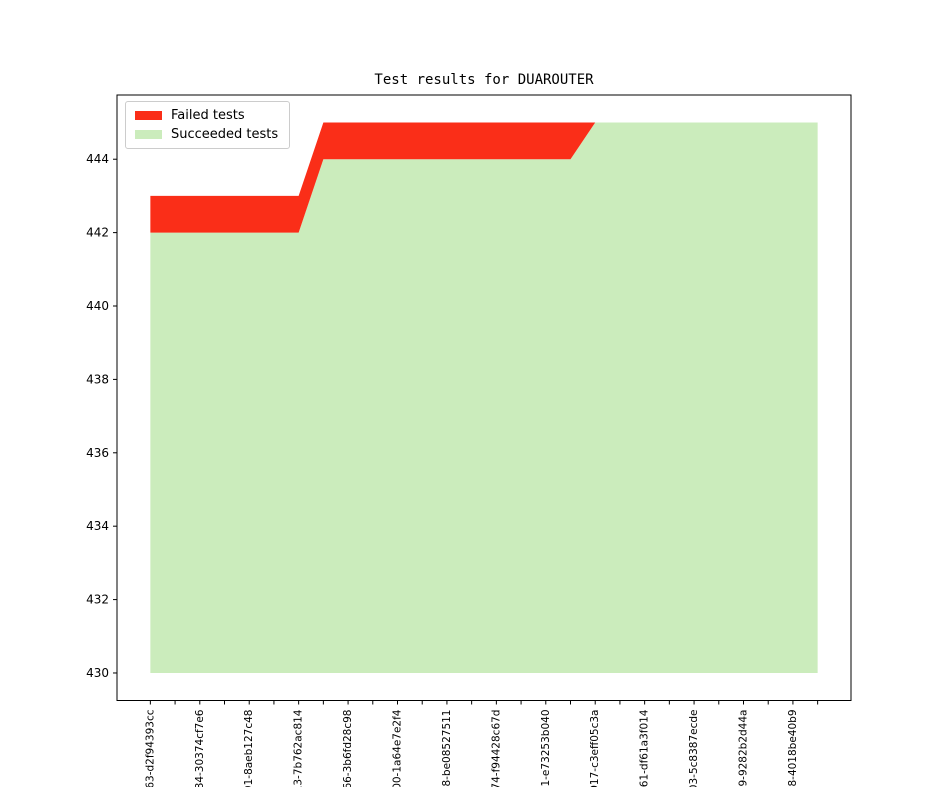 This screenshot has width=944, height=787. Describe the element at coordinates (484, 177) in the screenshot. I see `failed-area` at that location.